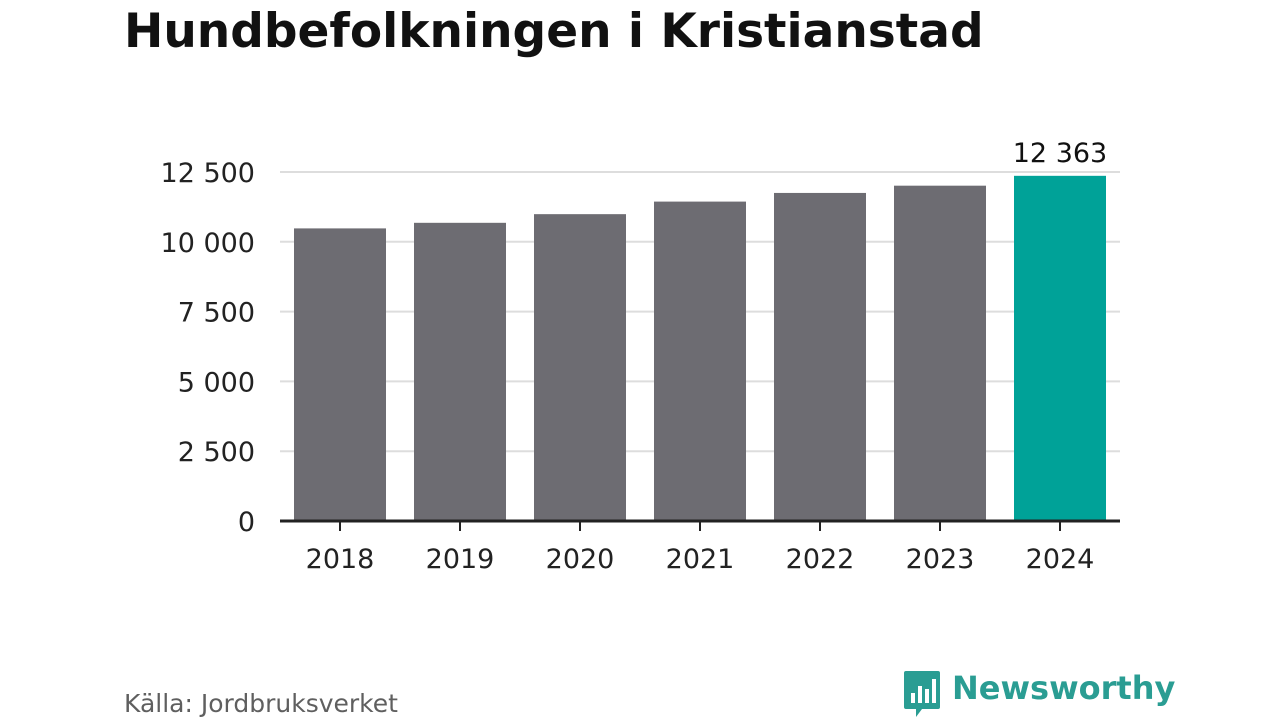  I want to click on y-tick-label: 5 000, so click(216, 382).